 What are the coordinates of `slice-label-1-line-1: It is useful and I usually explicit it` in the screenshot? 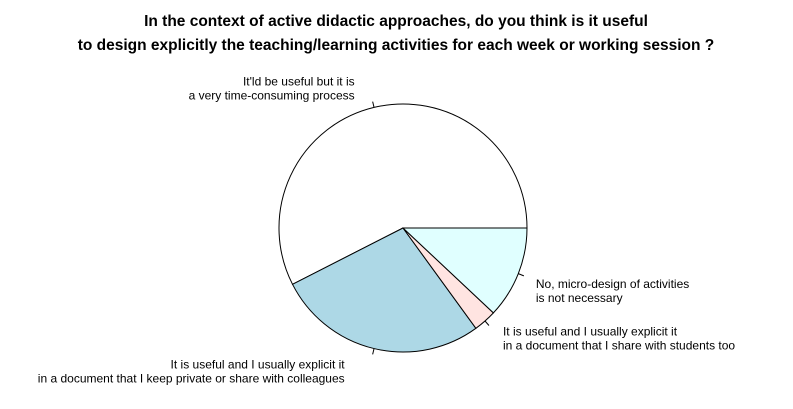 It's located at (258, 364).